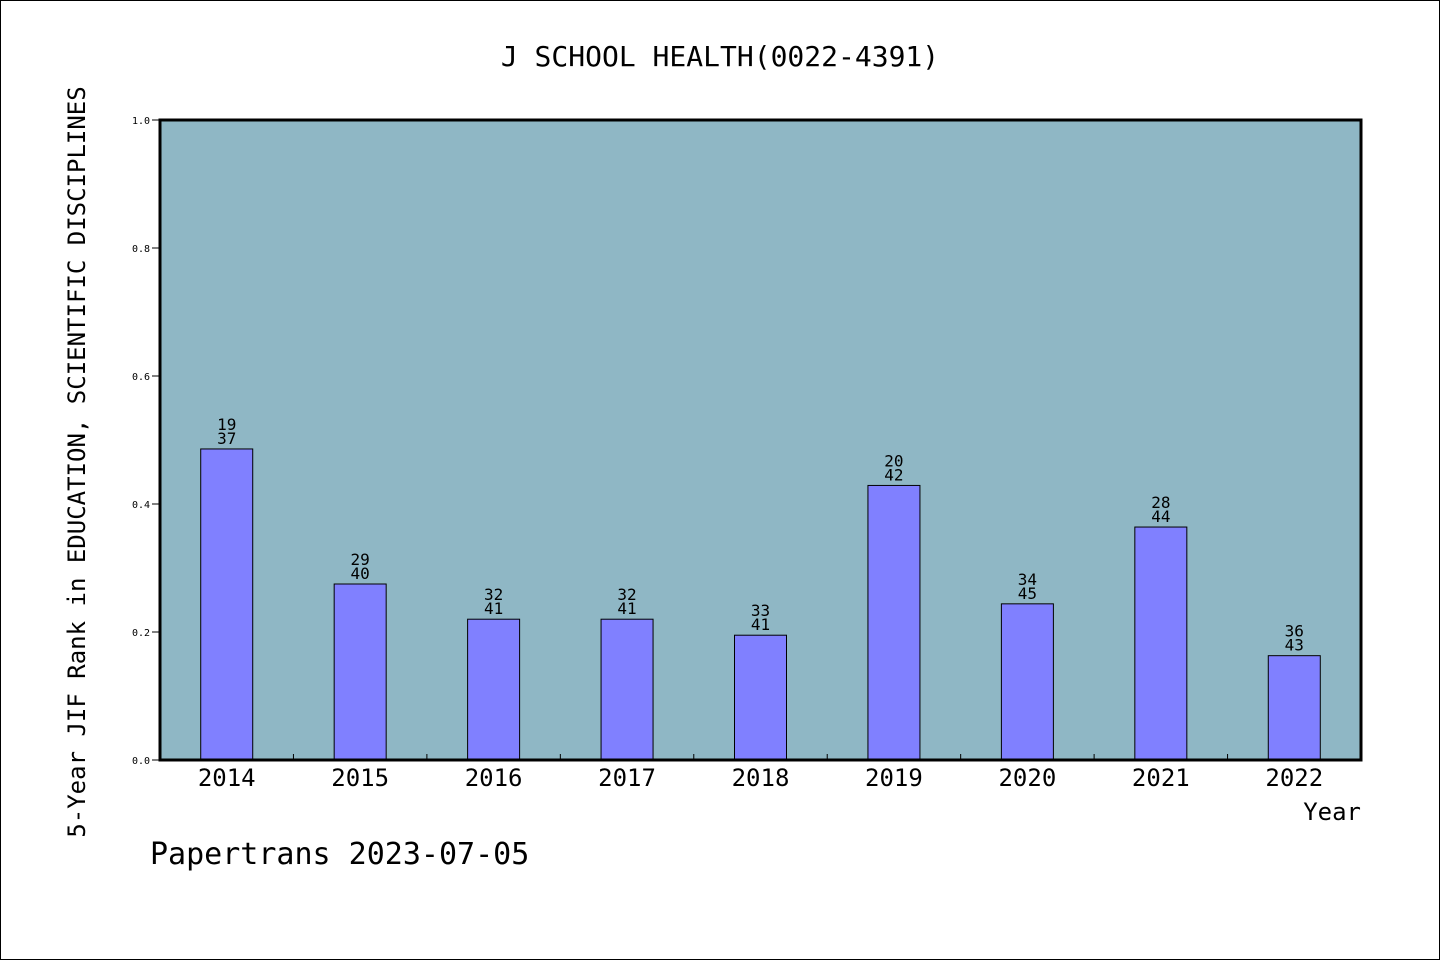 The width and height of the screenshot is (1440, 960). Describe the element at coordinates (227, 604) in the screenshot. I see `bar-2014` at that location.